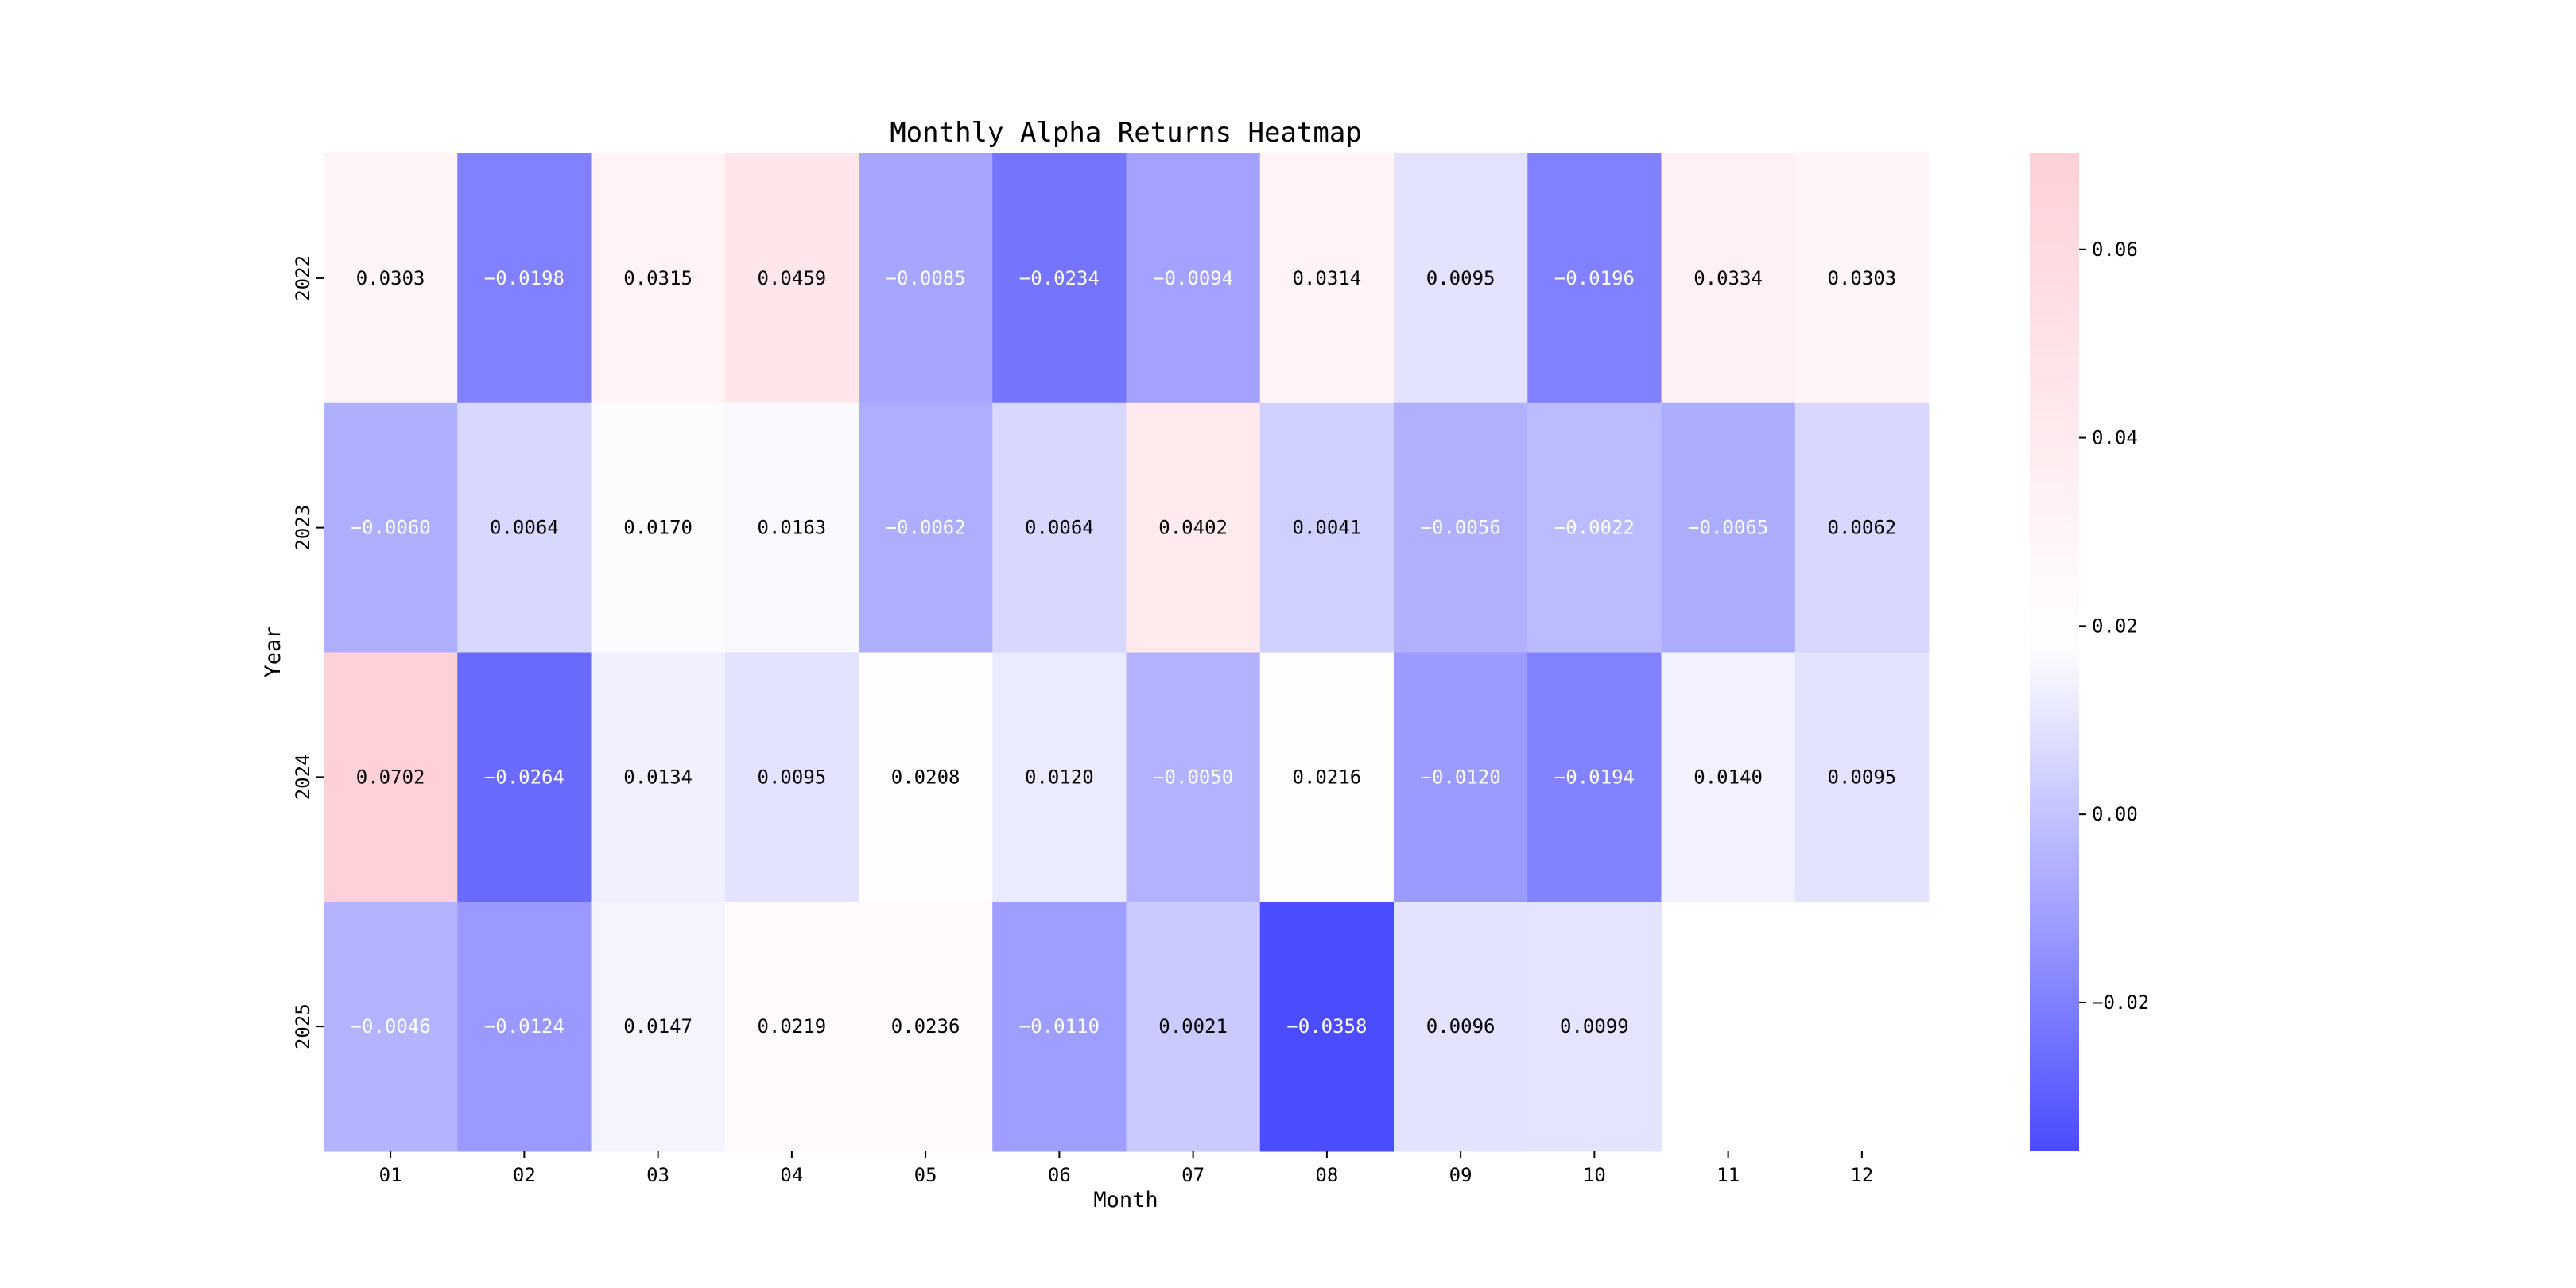 The height and width of the screenshot is (1288, 2576). I want to click on cell-value-label: −0.0196, so click(1594, 278).